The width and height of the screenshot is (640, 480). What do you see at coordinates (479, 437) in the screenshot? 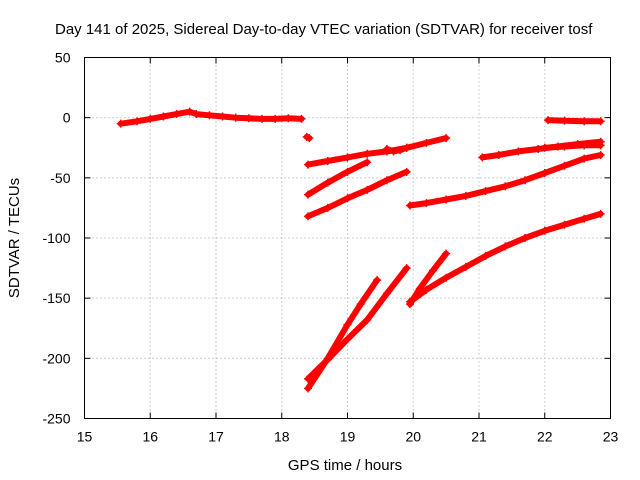
I see `x-tick-label: 21` at bounding box center [479, 437].